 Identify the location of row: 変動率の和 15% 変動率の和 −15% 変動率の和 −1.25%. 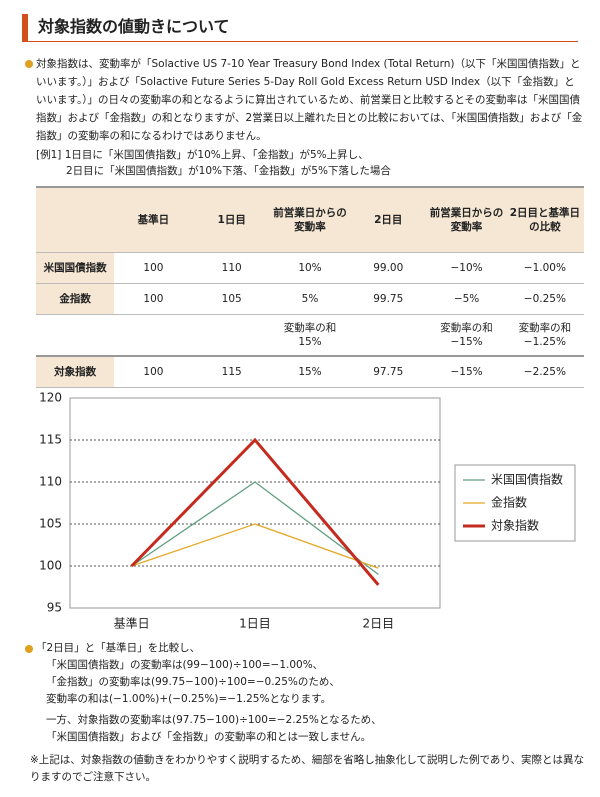
(310, 336).